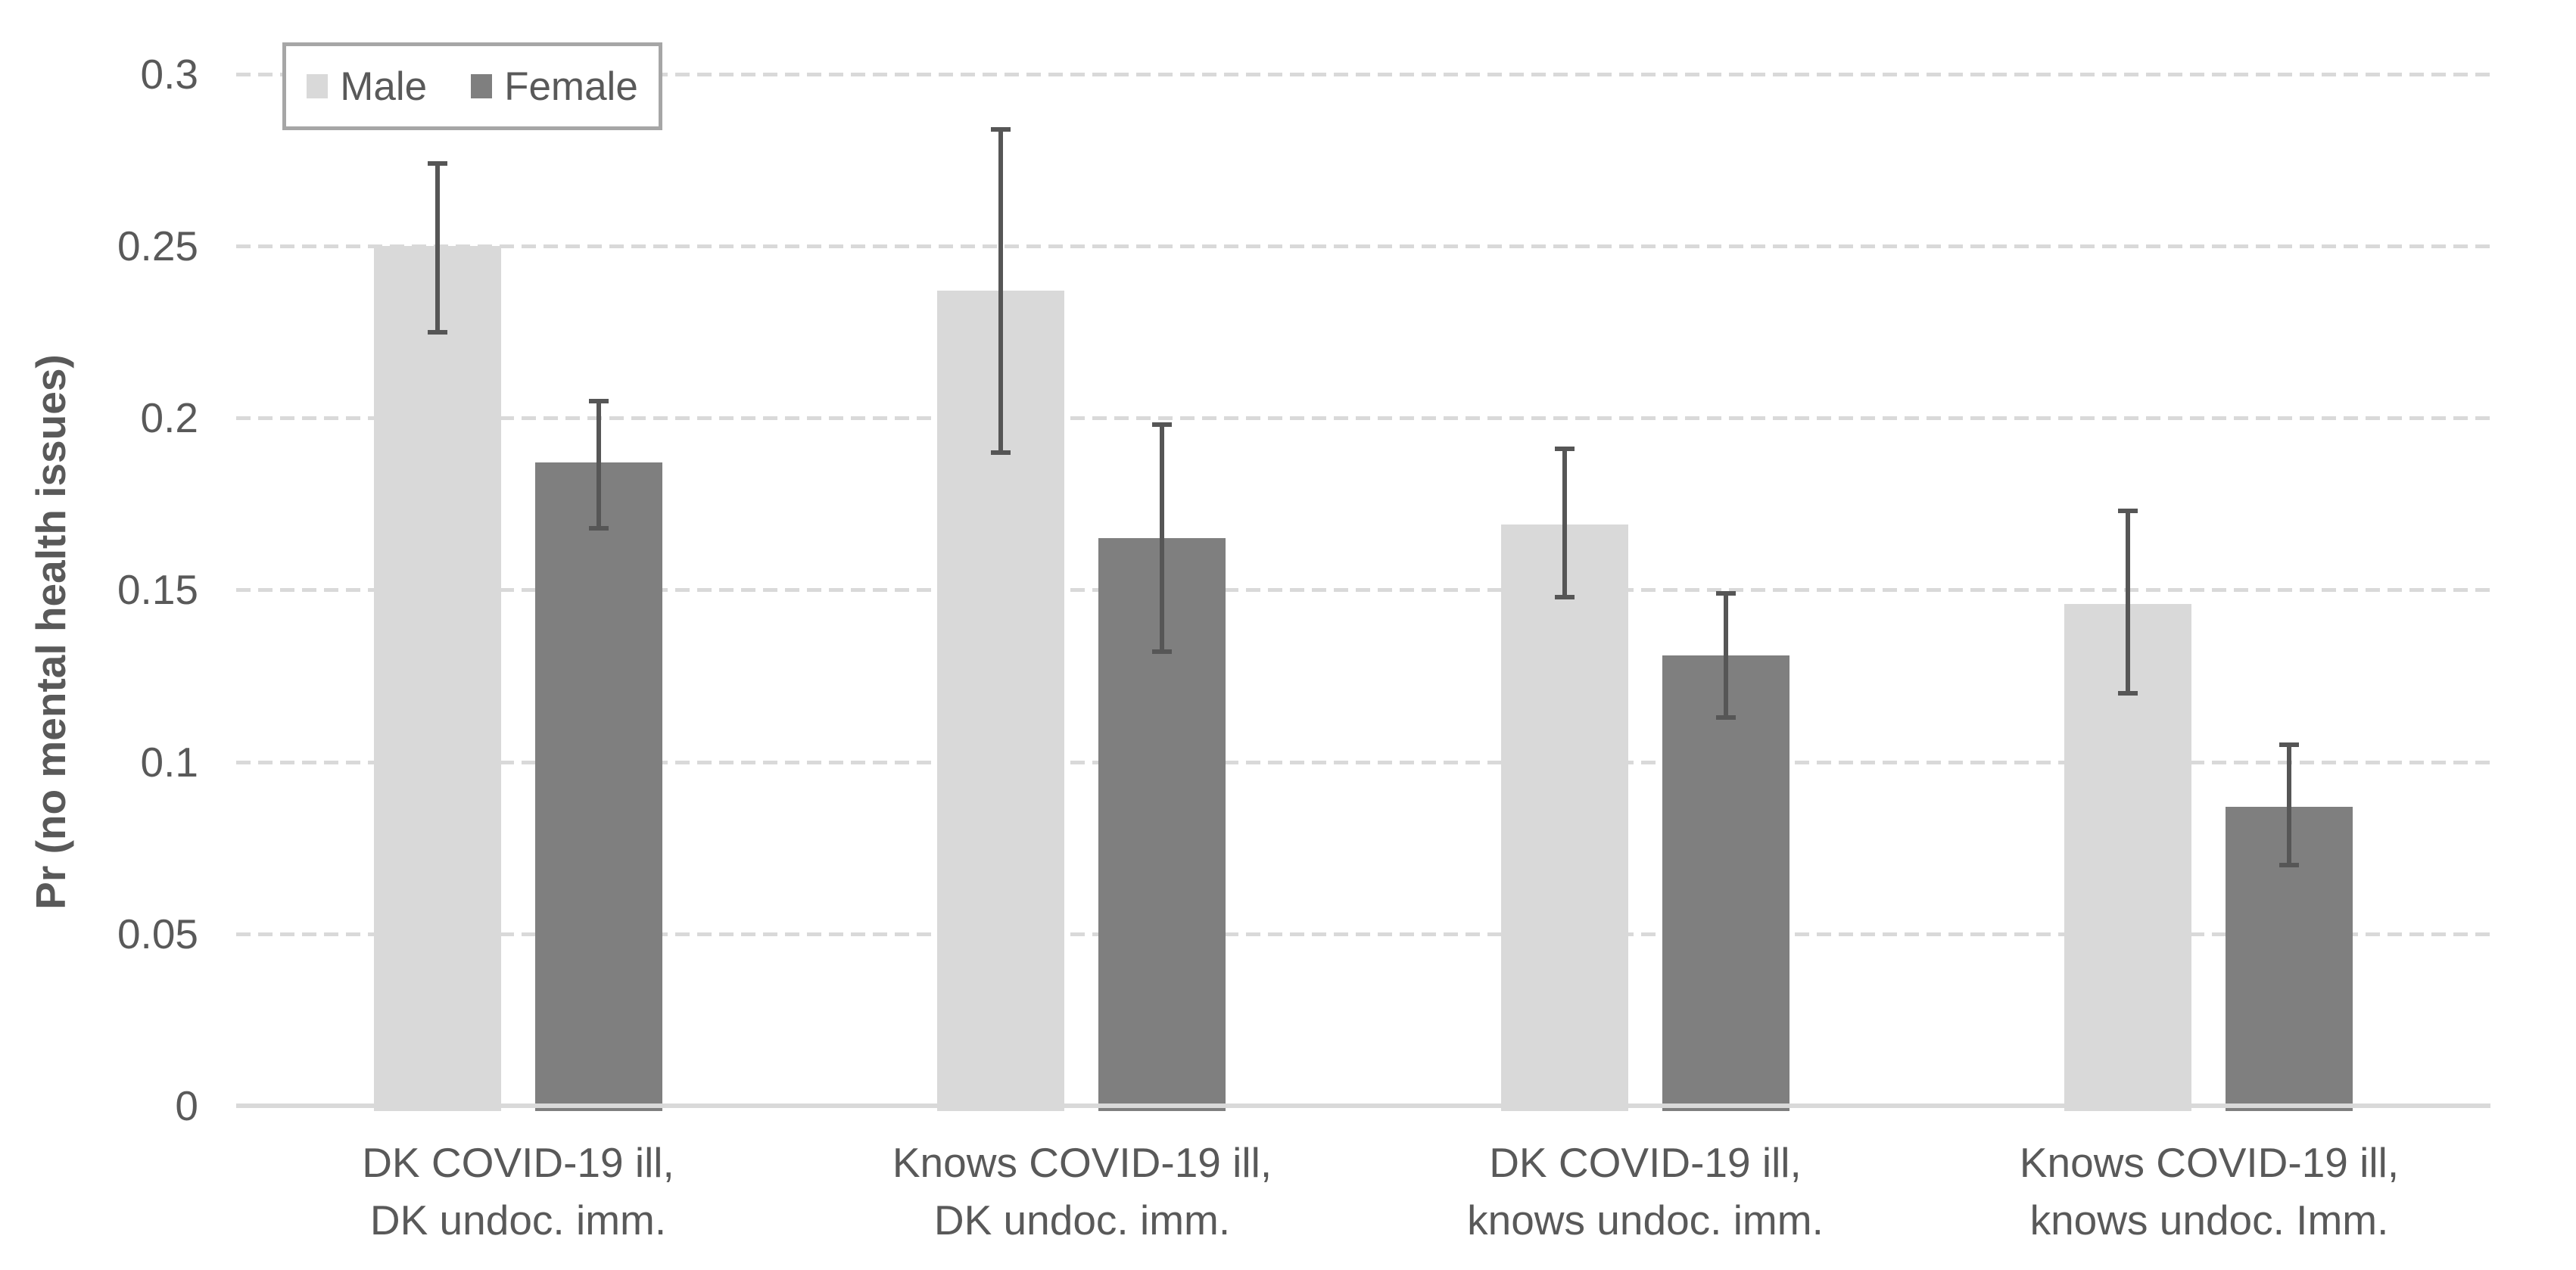 This screenshot has width=2576, height=1270. Describe the element at coordinates (384, 86) in the screenshot. I see `legend-label: Male` at that location.